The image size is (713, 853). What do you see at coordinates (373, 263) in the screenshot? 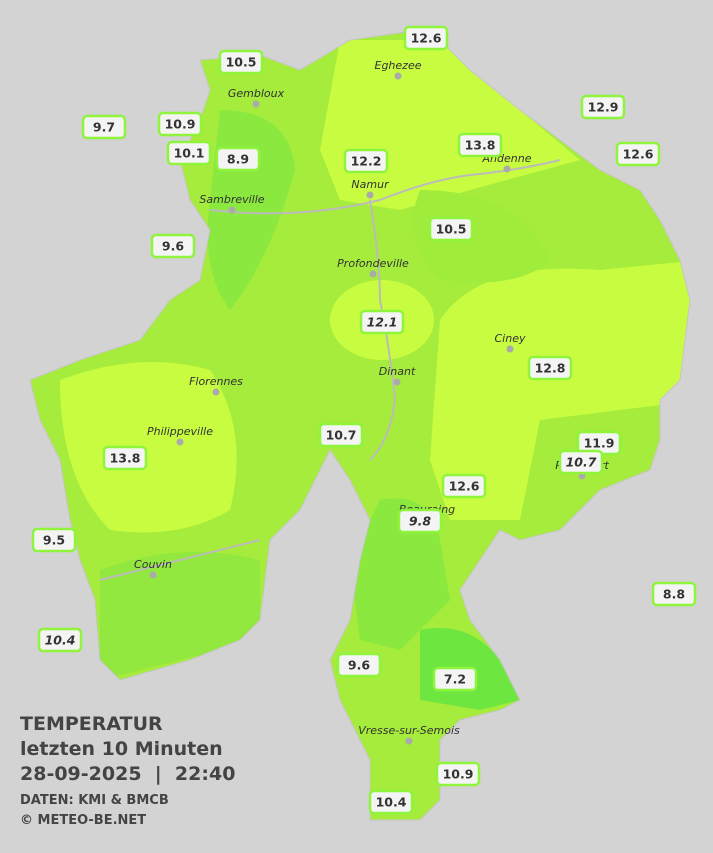
I see `place-name: Profondeville` at bounding box center [373, 263].